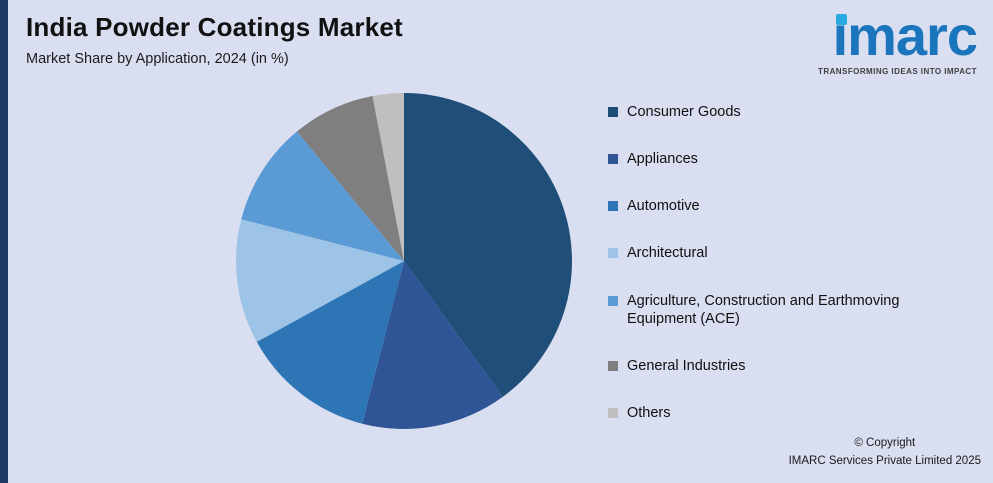 This screenshot has height=483, width=993. I want to click on imarc-logo: imarc TRANSFORMING IDEAS INTO IMPACT, so click(877, 42).